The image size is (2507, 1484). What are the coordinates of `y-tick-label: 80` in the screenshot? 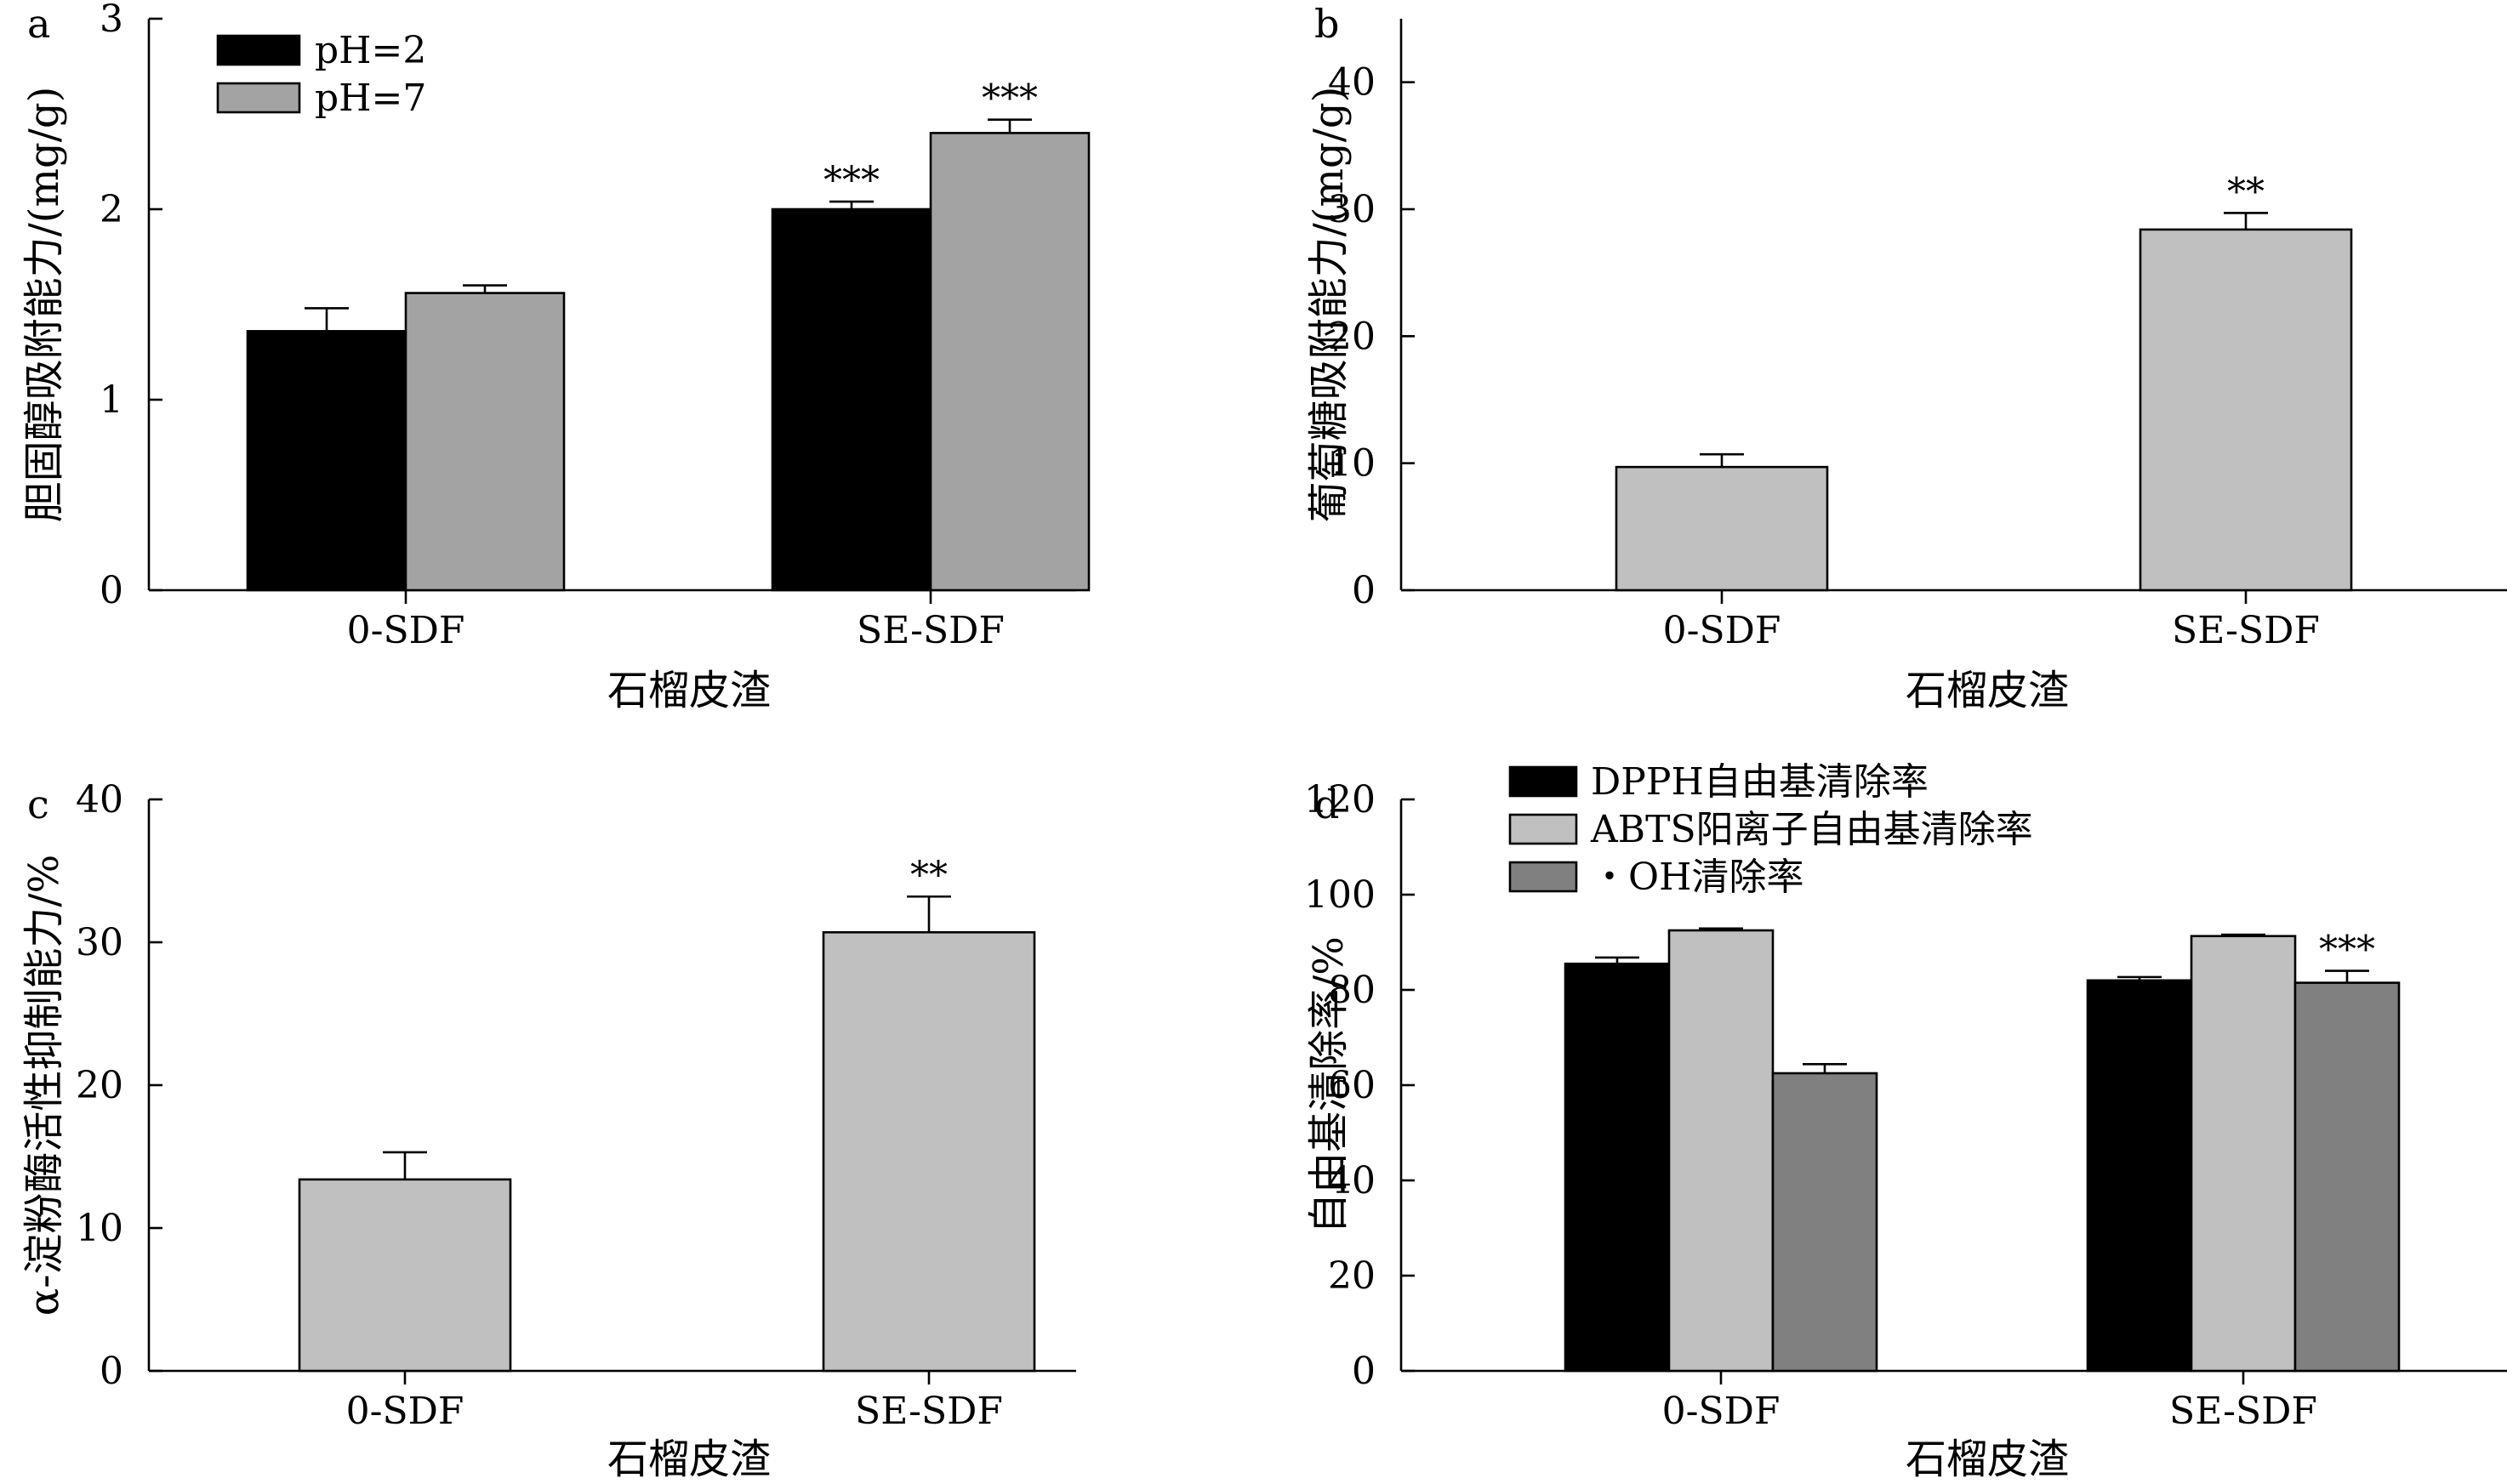 It's located at (1352, 990).